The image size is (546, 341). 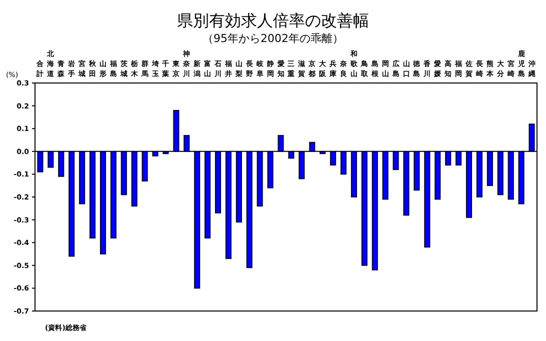 What do you see at coordinates (273, 20) in the screenshot?
I see `chart-title: 県別有効求人倍率の改善幅` at bounding box center [273, 20].